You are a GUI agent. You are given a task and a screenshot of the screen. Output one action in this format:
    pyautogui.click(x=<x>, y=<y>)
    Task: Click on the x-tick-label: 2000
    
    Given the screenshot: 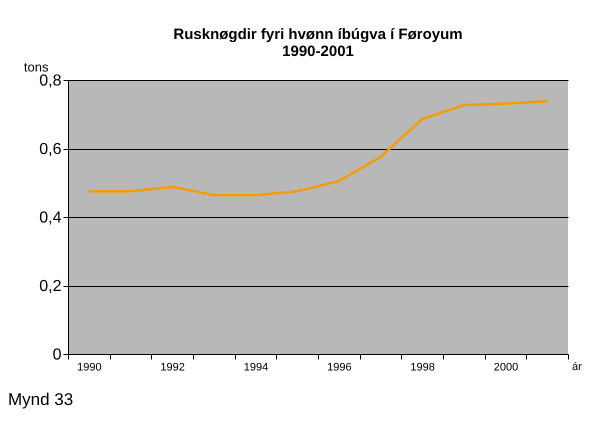 What is the action you would take?
    pyautogui.click(x=506, y=368)
    